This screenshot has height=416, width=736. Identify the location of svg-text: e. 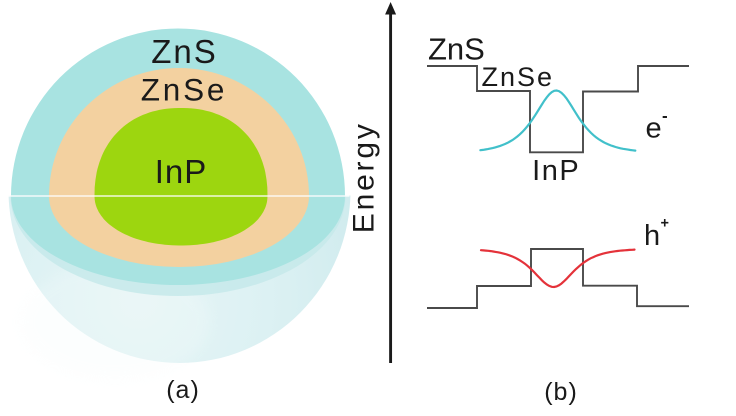
(654, 129).